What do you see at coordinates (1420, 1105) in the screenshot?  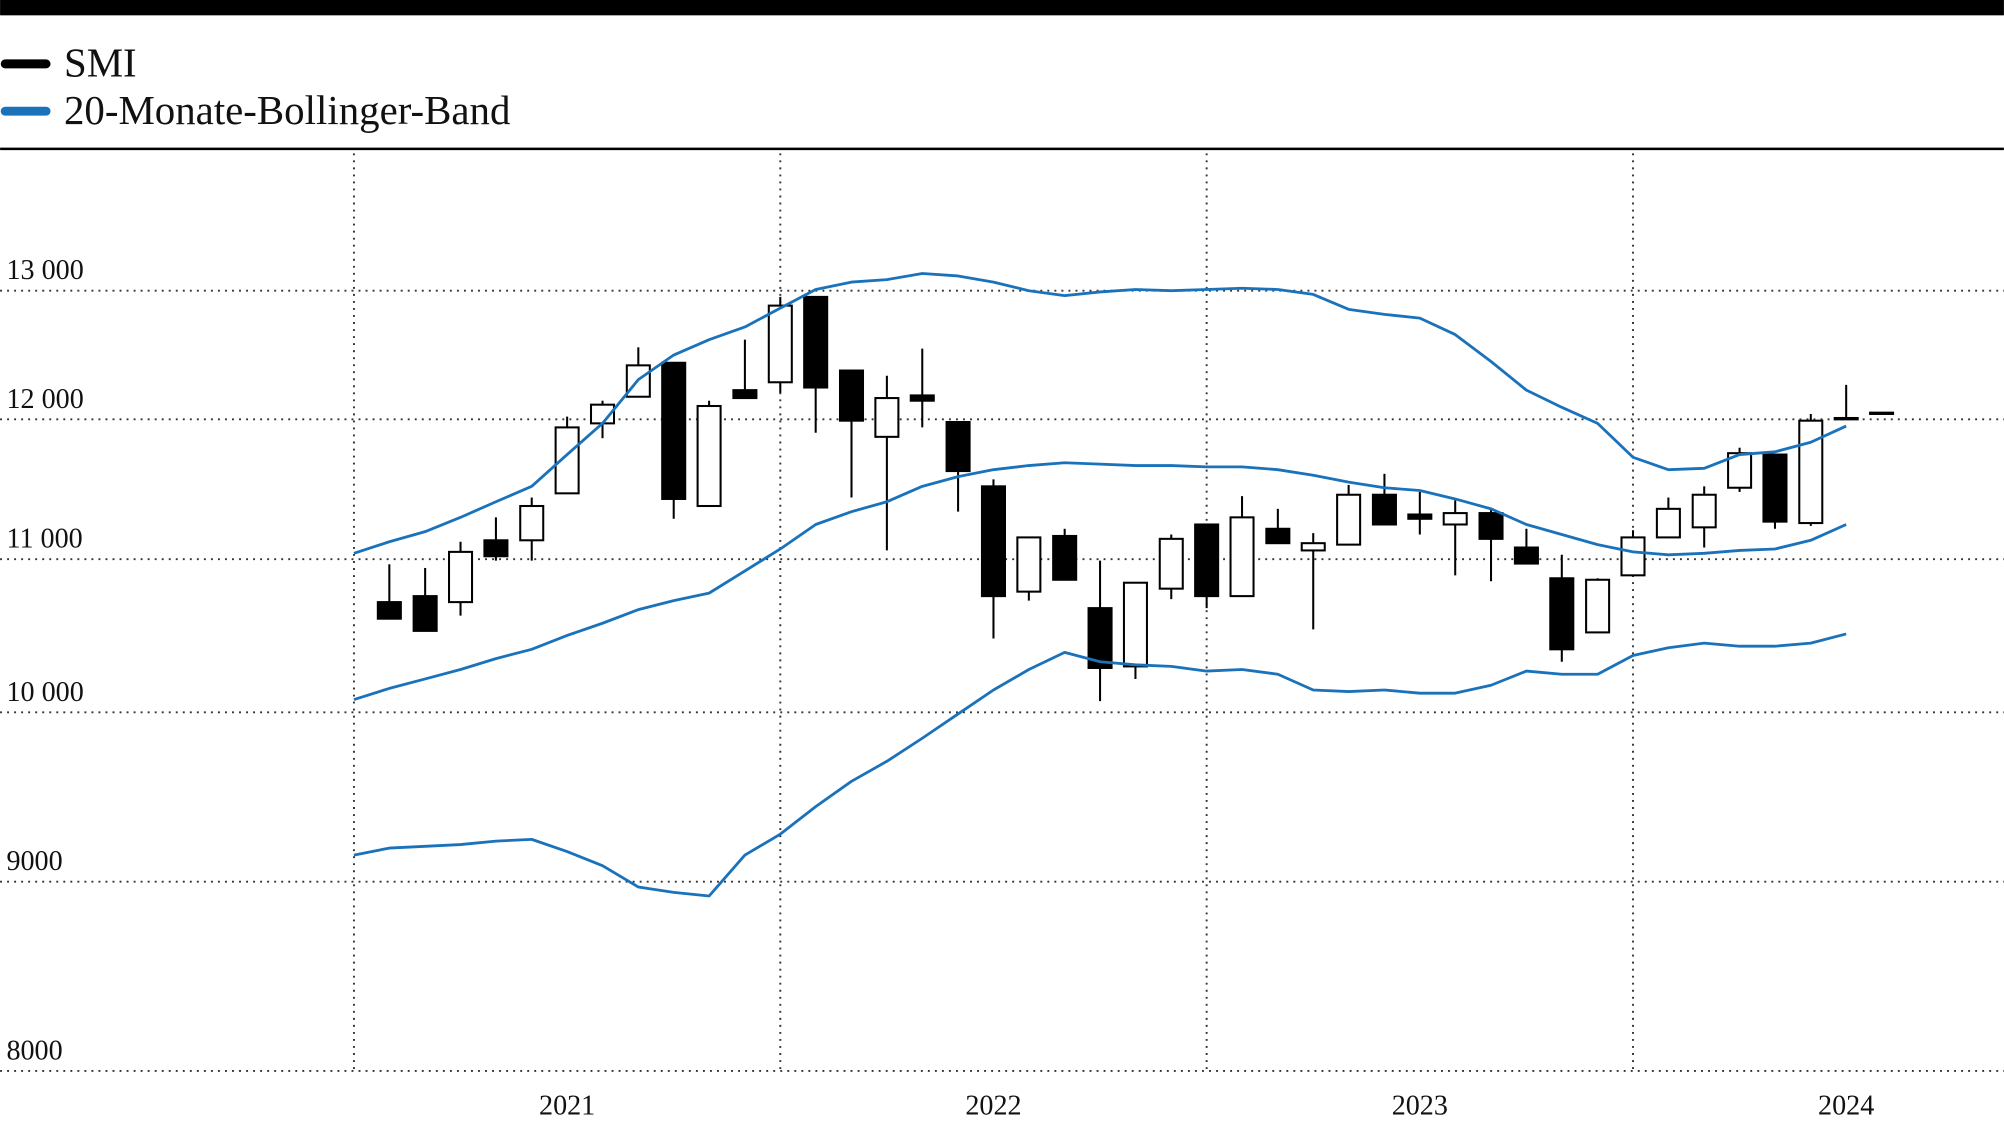 I see `x-tick-label: 2023` at bounding box center [1420, 1105].